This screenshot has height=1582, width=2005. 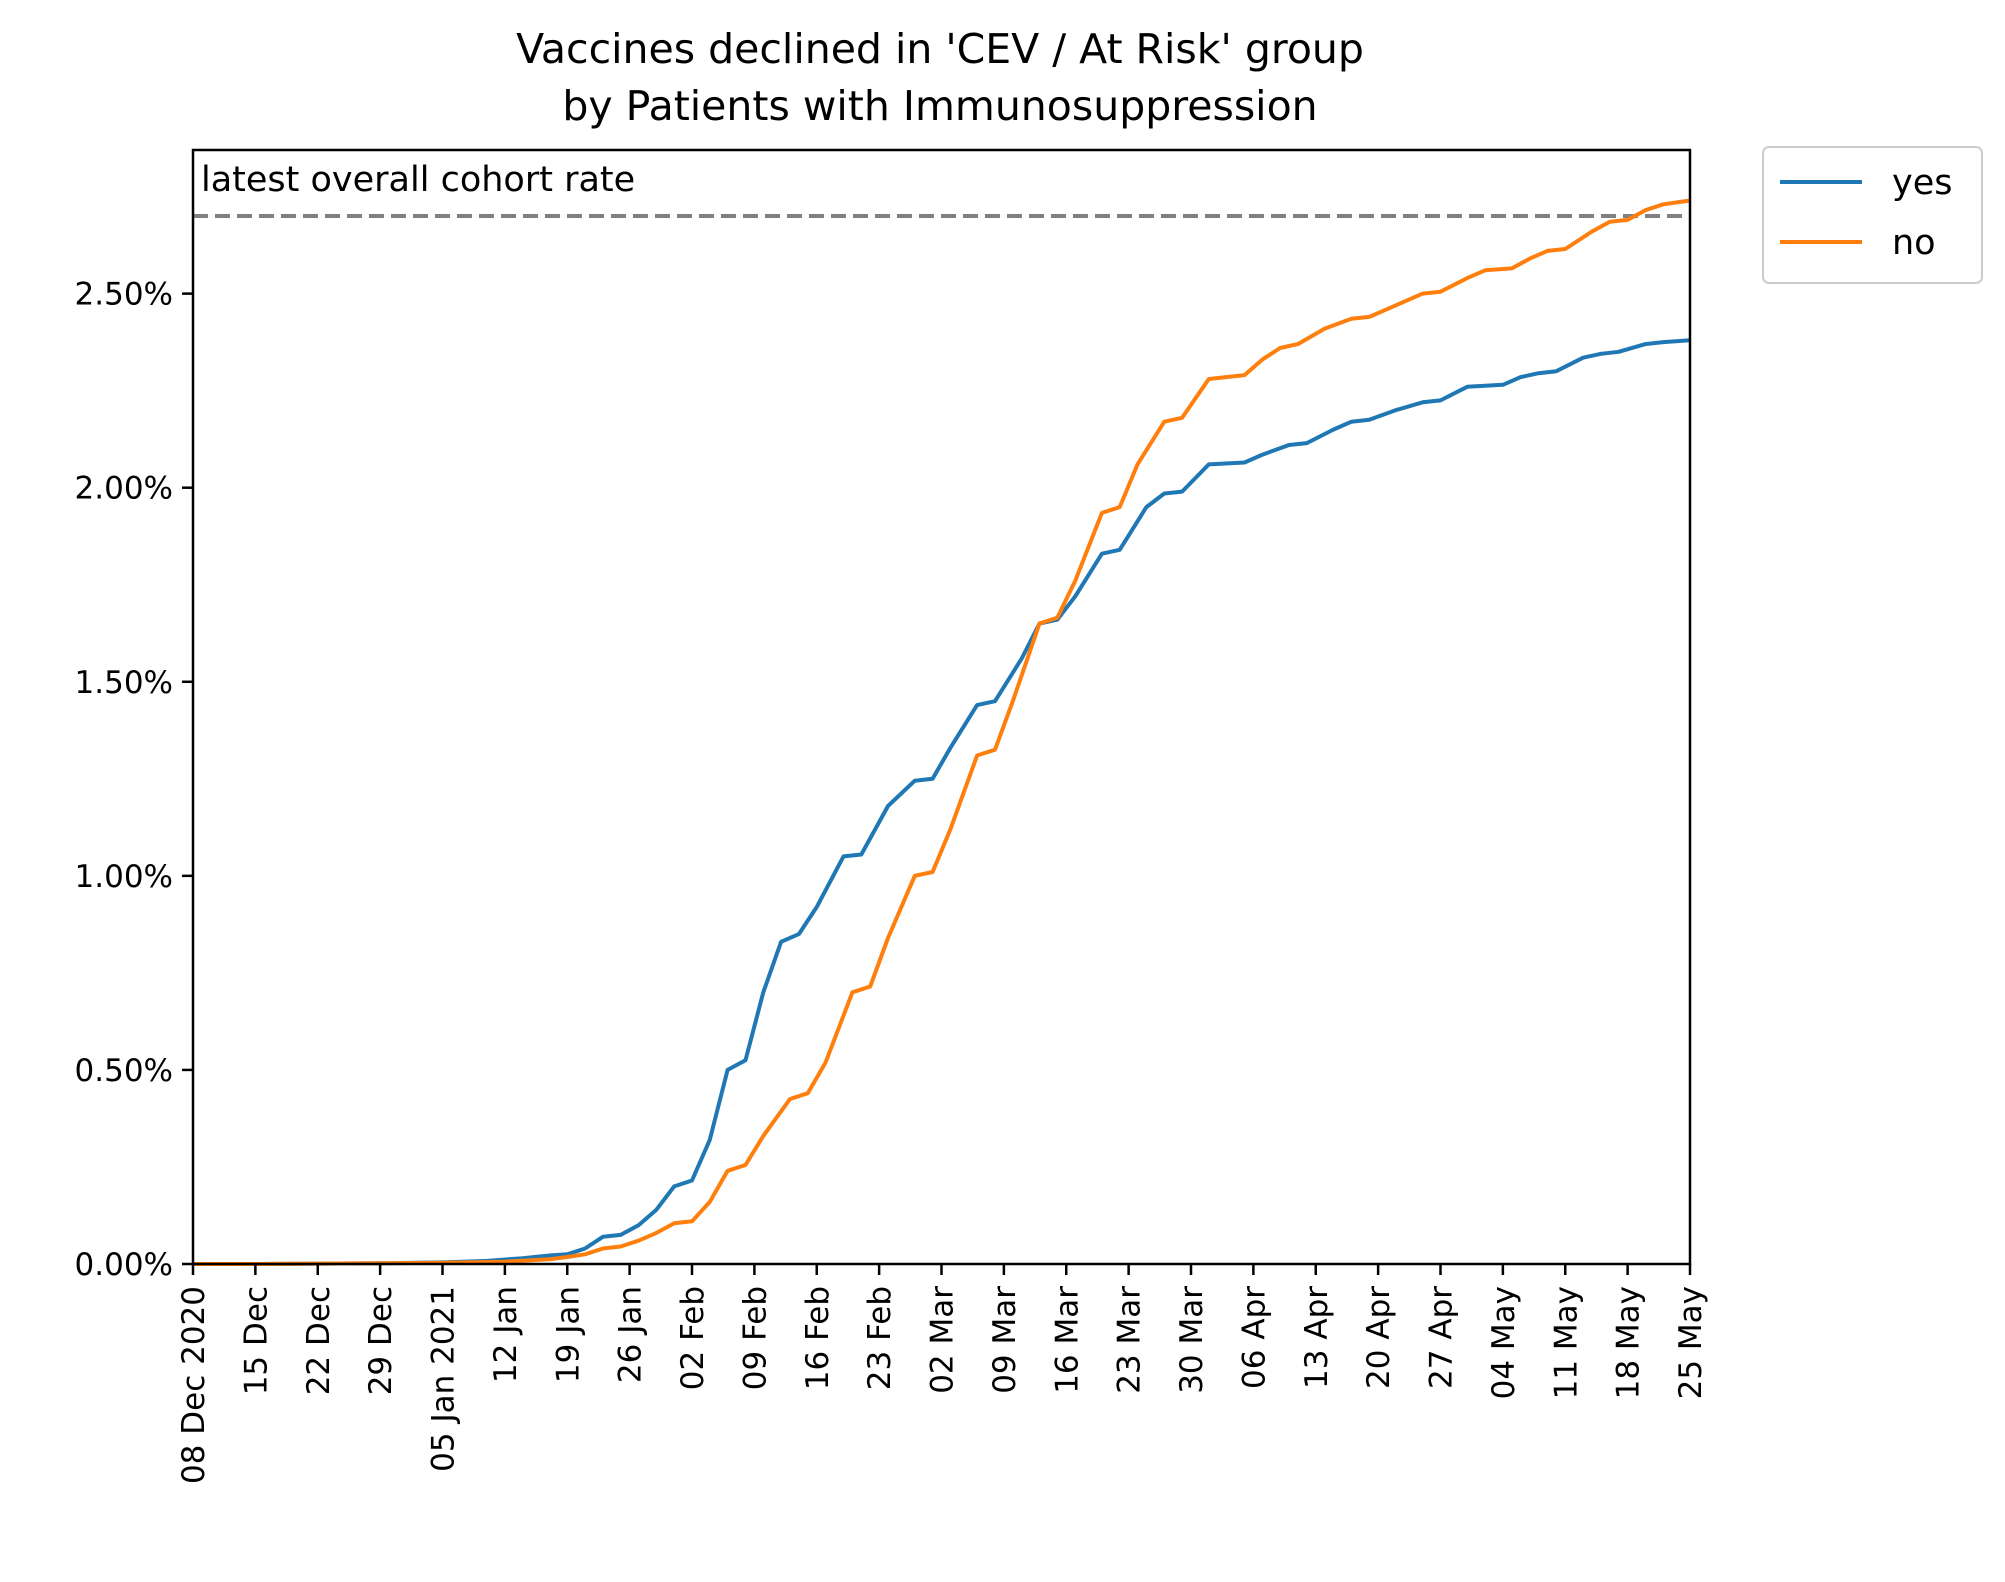 What do you see at coordinates (693, 1338) in the screenshot?
I see `x-tick-label: 02 Feb` at bounding box center [693, 1338].